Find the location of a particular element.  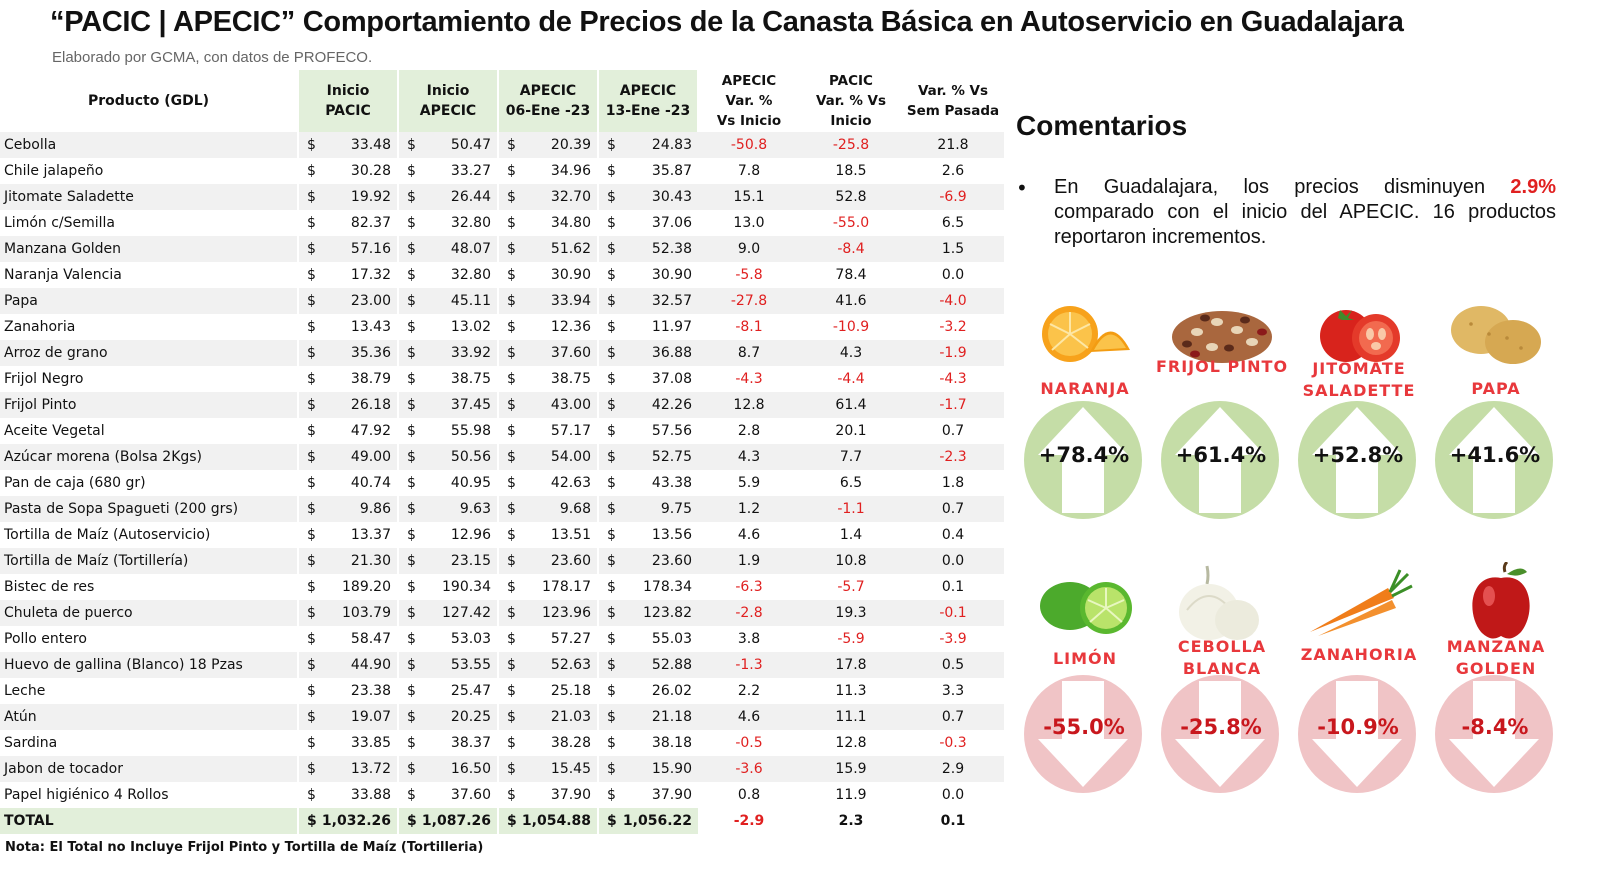

price-cell: $25.18 is located at coordinates (547, 691).